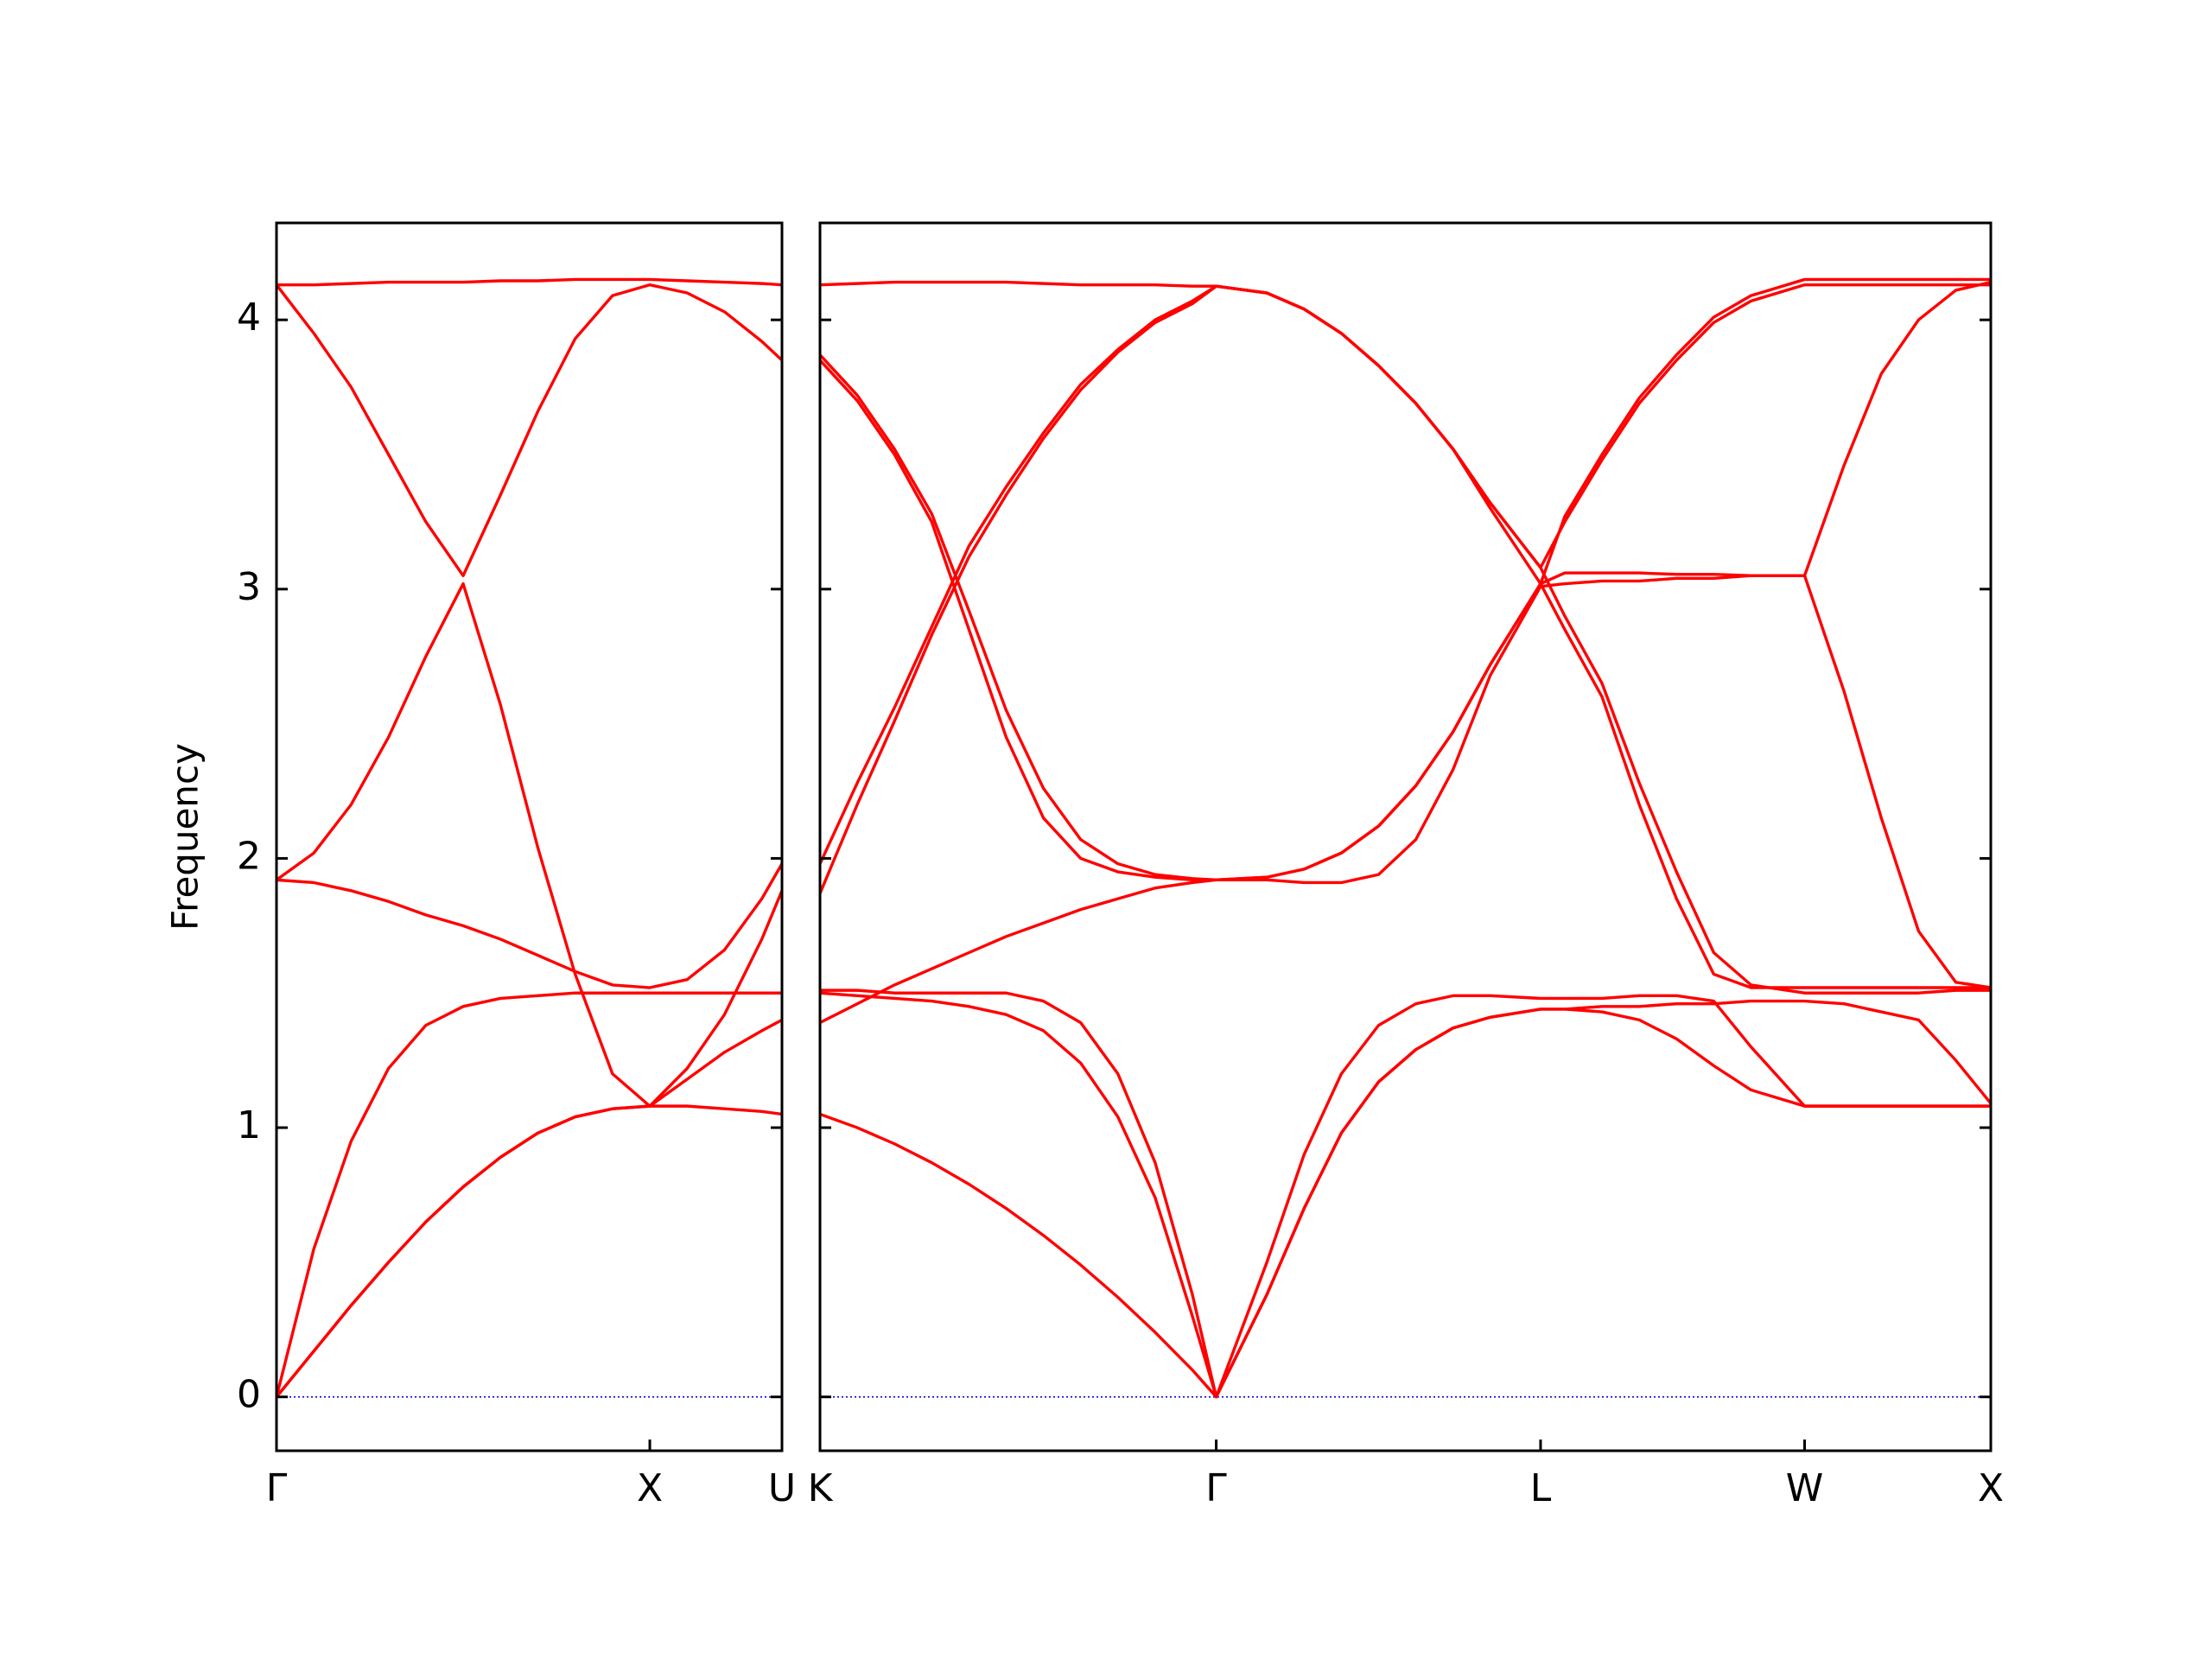 The width and height of the screenshot is (2212, 1659). I want to click on y-axis-label: Frequency, so click(185, 837).